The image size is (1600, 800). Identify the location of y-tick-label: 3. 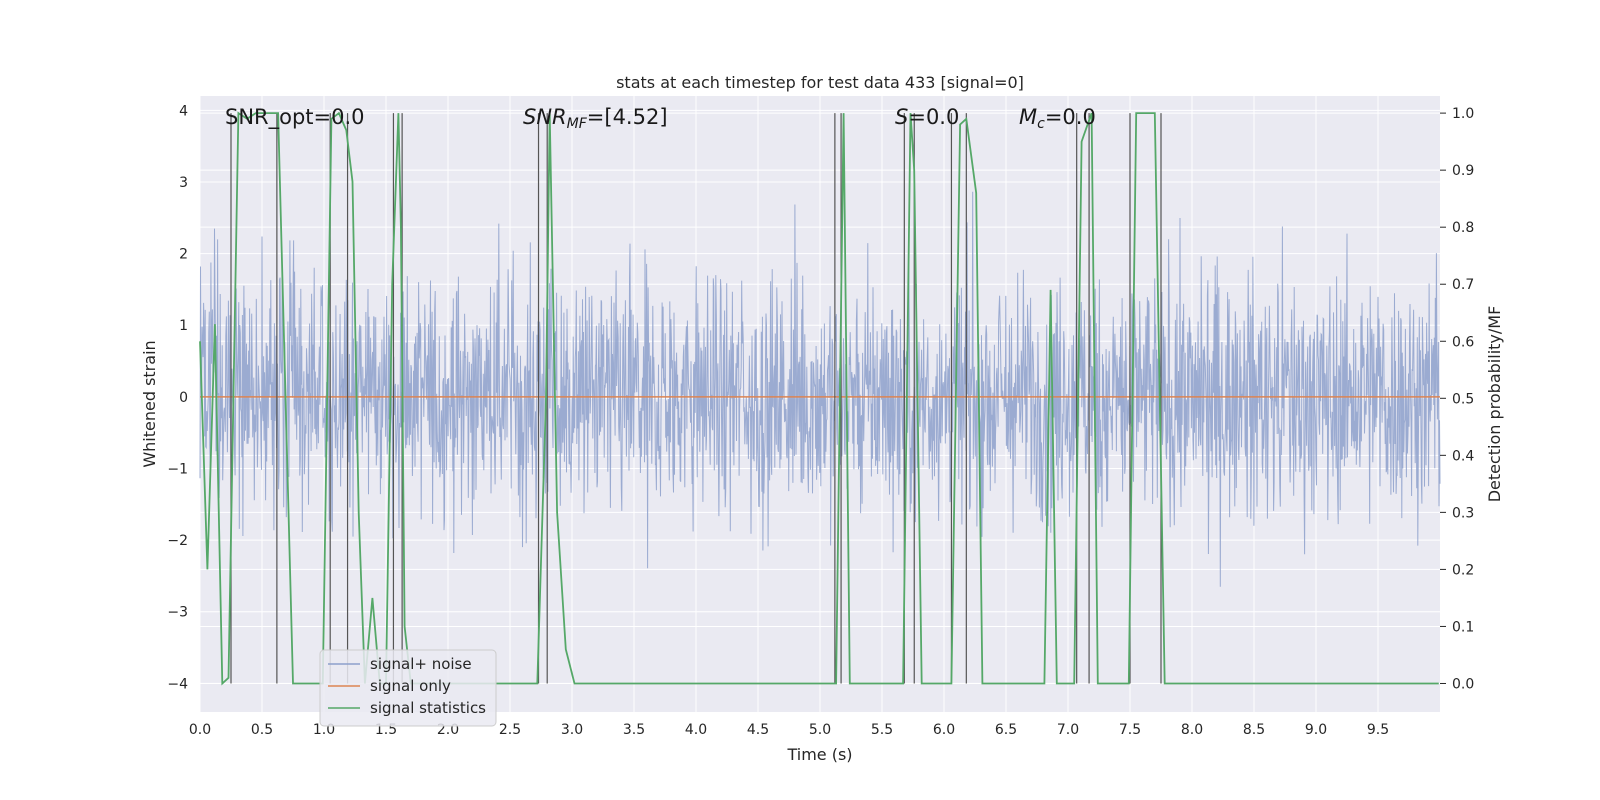
(183, 183).